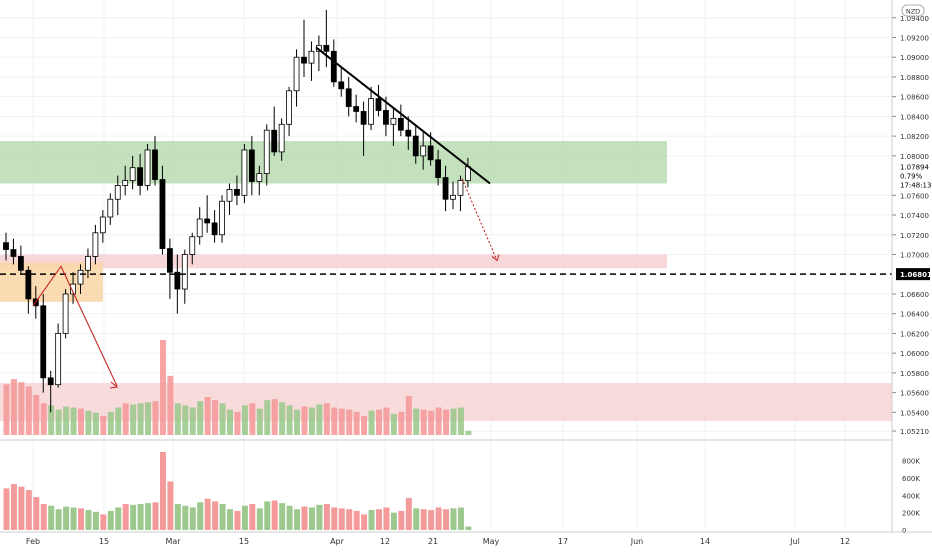  Describe the element at coordinates (914, 78) in the screenshot. I see `y-tick-label: 1.08800` at that location.